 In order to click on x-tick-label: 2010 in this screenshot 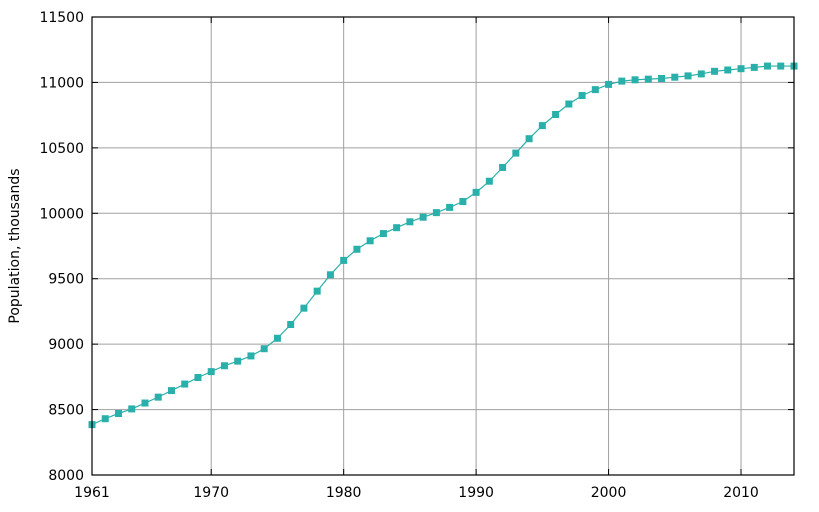, I will do `click(741, 493)`.